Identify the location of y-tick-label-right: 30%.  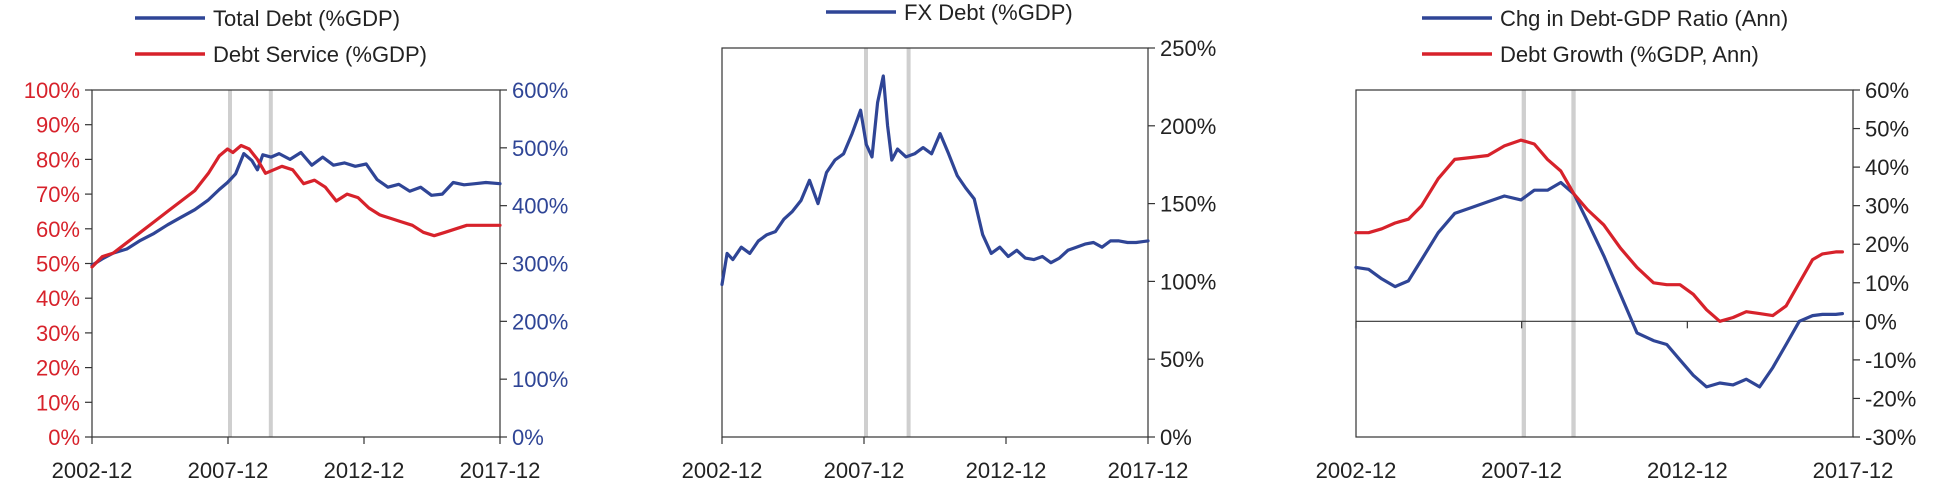
(1887, 206).